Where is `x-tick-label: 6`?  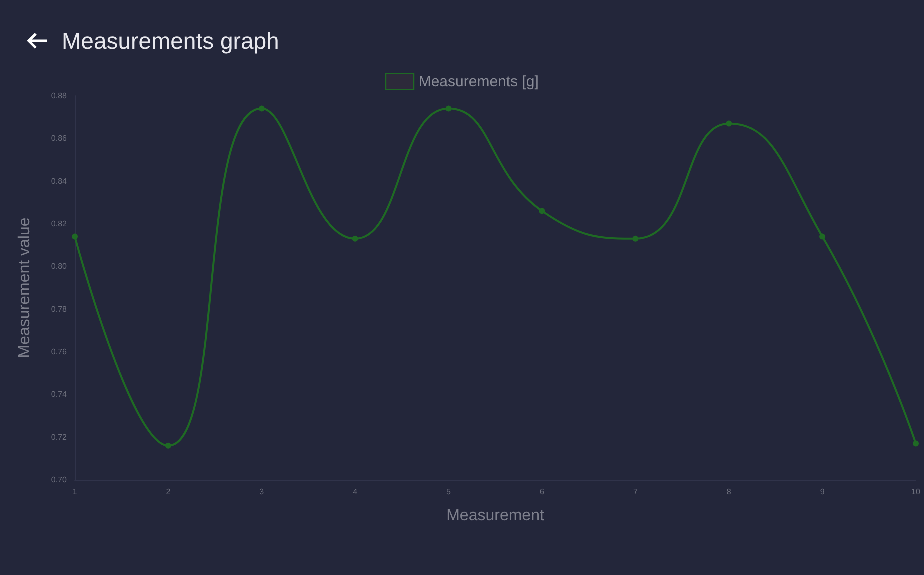 x-tick-label: 6 is located at coordinates (542, 492).